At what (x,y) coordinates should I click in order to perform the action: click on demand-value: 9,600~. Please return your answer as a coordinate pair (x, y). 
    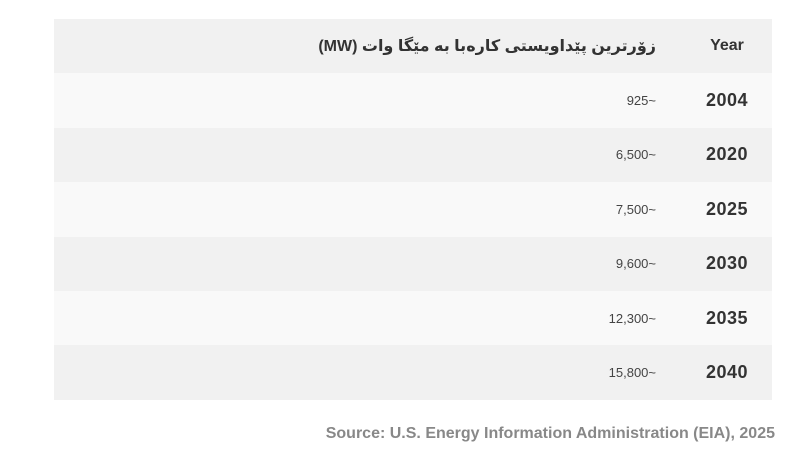
    Looking at the image, I should click on (635, 264).